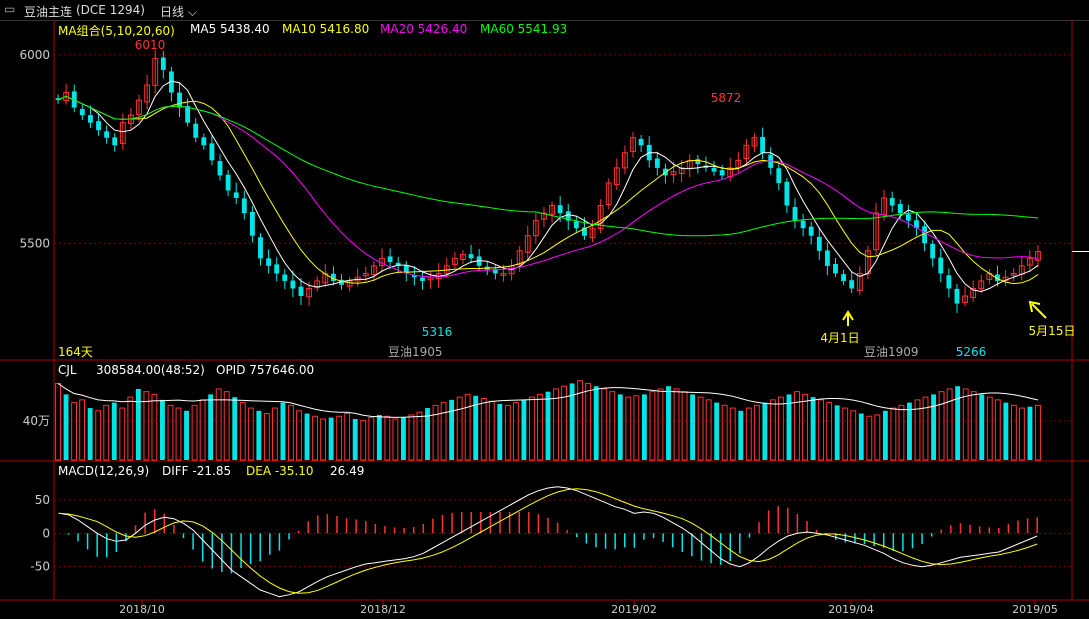 Image resolution: width=1089 pixels, height=619 pixels. Describe the element at coordinates (971, 352) in the screenshot. I see `low-label: 5266` at that location.